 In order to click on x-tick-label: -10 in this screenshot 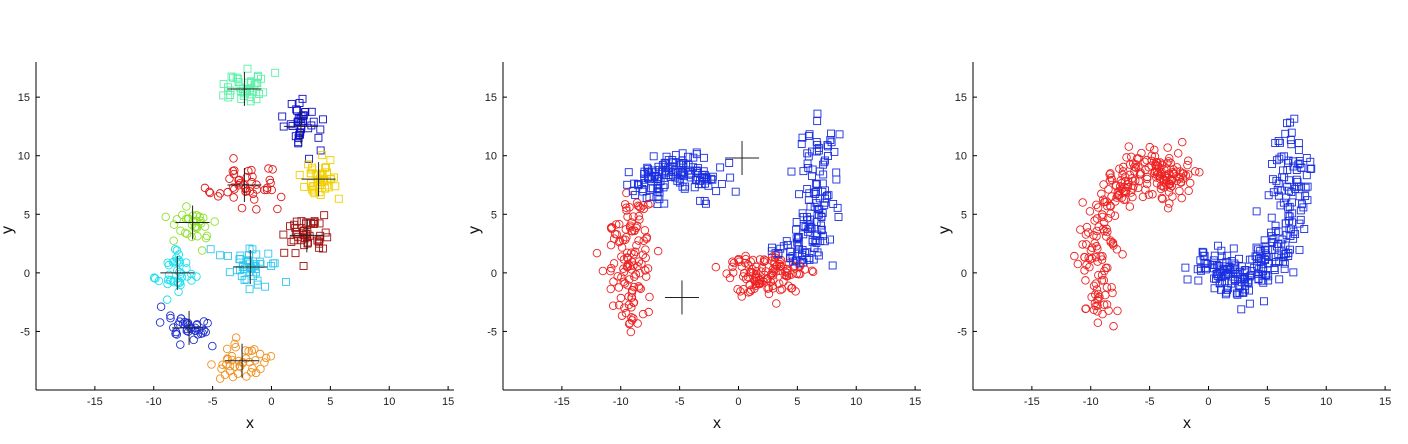, I will do `click(154, 402)`.